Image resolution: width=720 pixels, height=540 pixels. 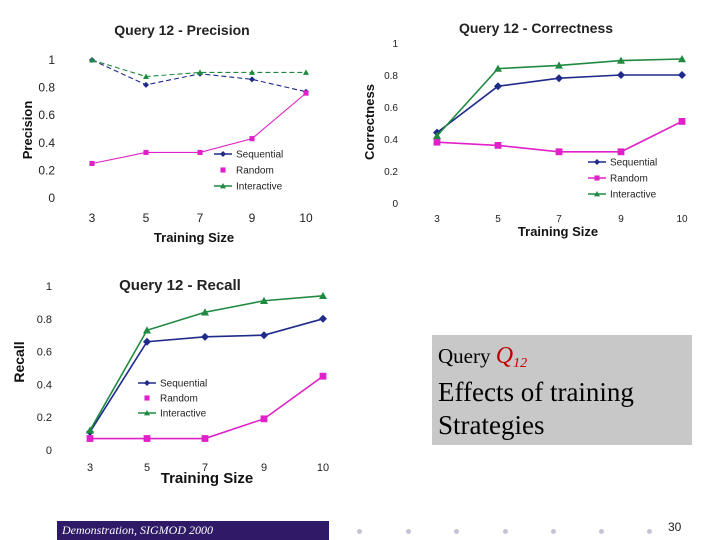 I want to click on footer-bar: Demonstration, SIGMOD 2000, so click(x=193, y=530).